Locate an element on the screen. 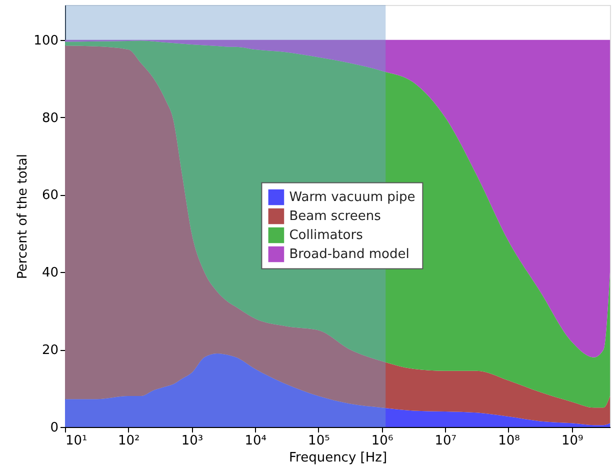 The height and width of the screenshot is (469, 615). x-tick-label: 10⁹ is located at coordinates (572, 441).